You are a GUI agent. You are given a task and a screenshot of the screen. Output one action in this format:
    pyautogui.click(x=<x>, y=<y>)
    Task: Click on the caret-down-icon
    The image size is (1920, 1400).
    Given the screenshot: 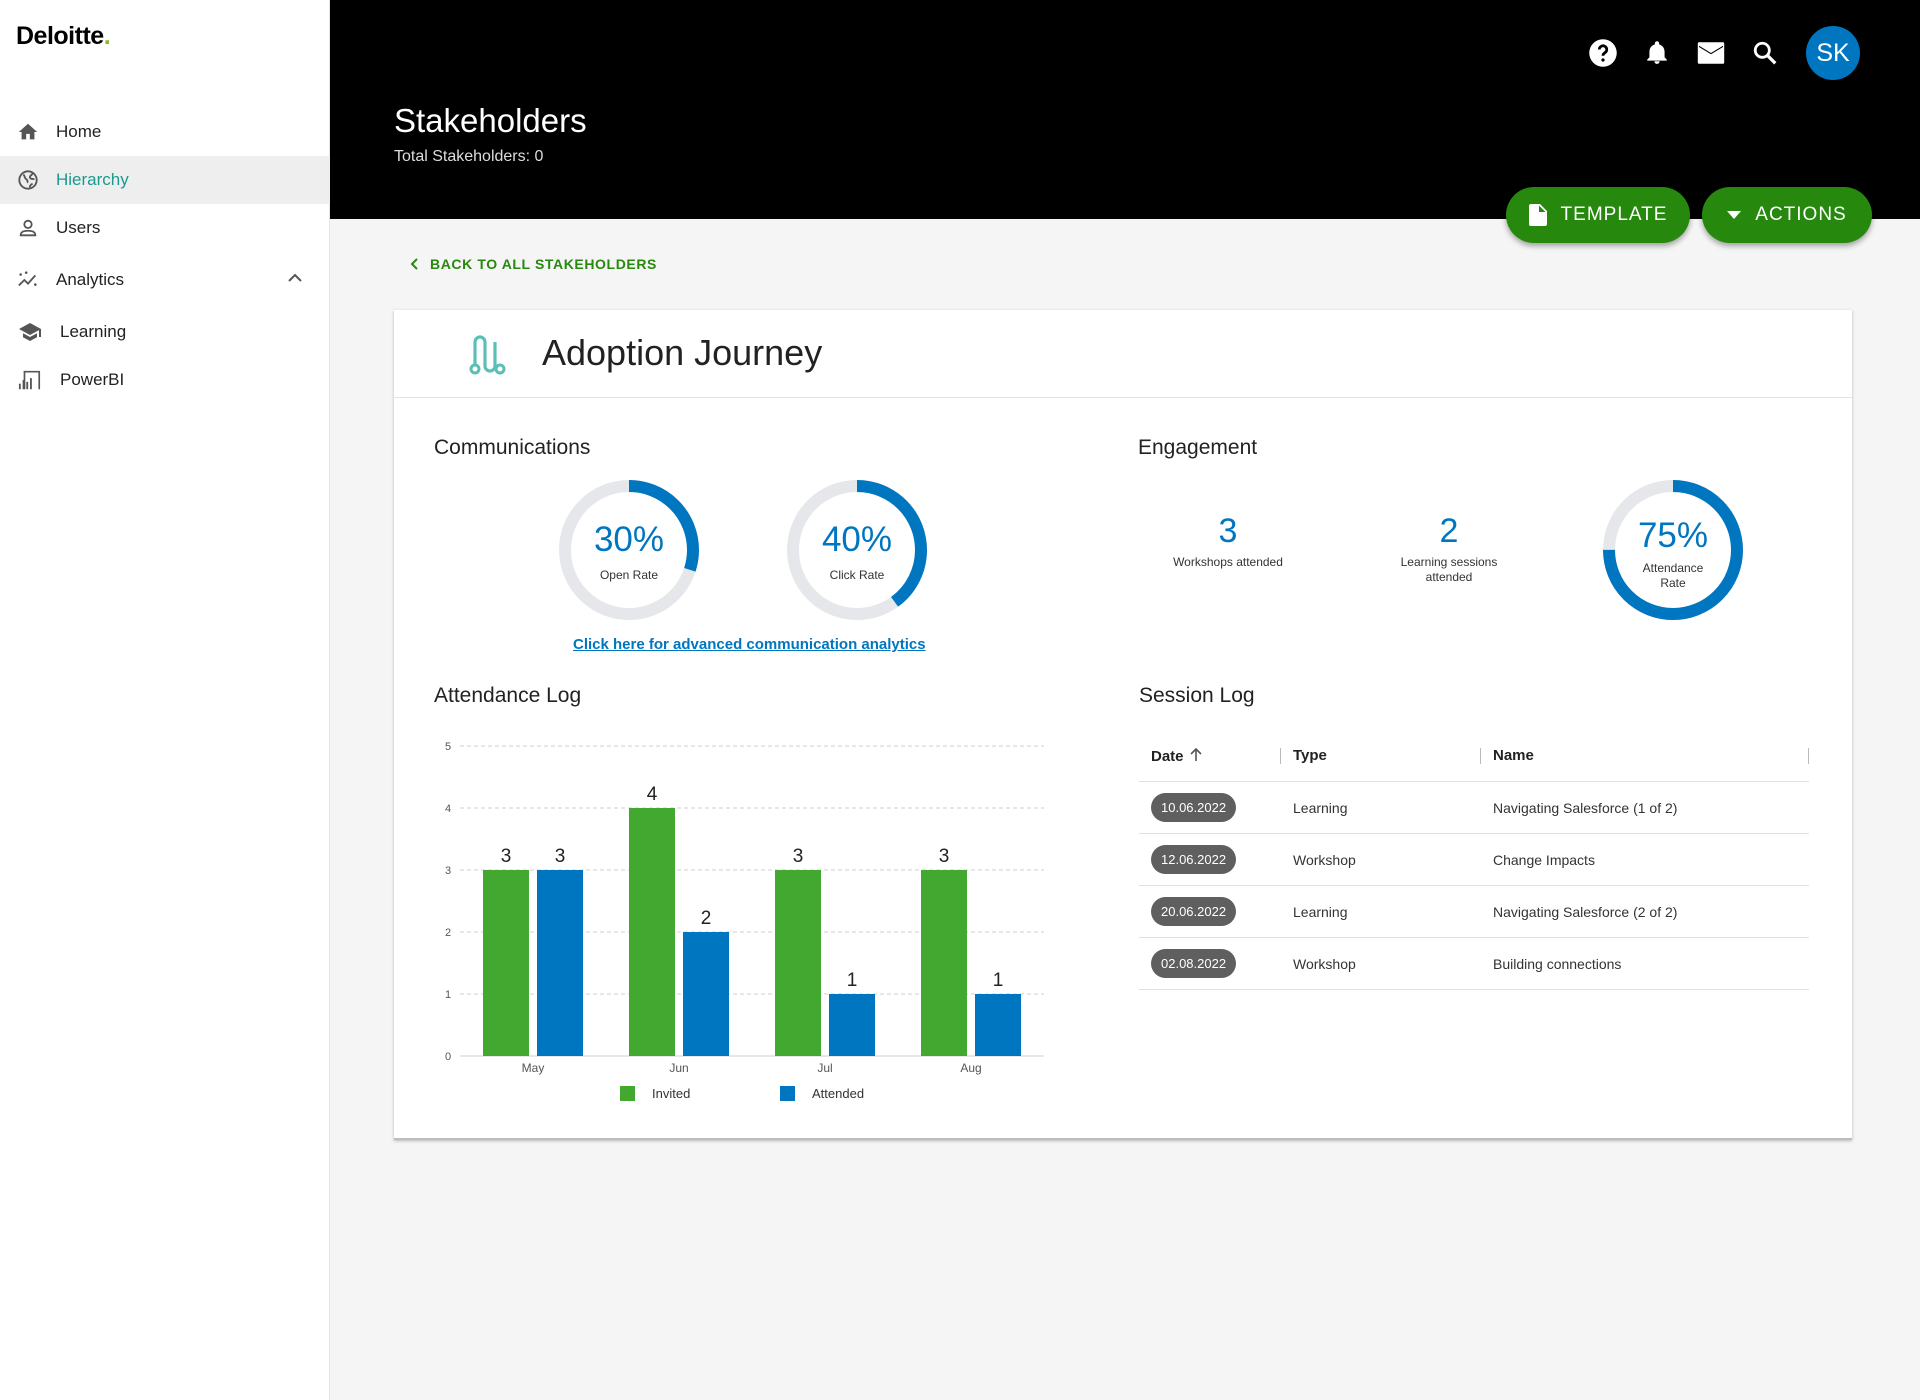 What is the action you would take?
    pyautogui.click(x=1734, y=215)
    